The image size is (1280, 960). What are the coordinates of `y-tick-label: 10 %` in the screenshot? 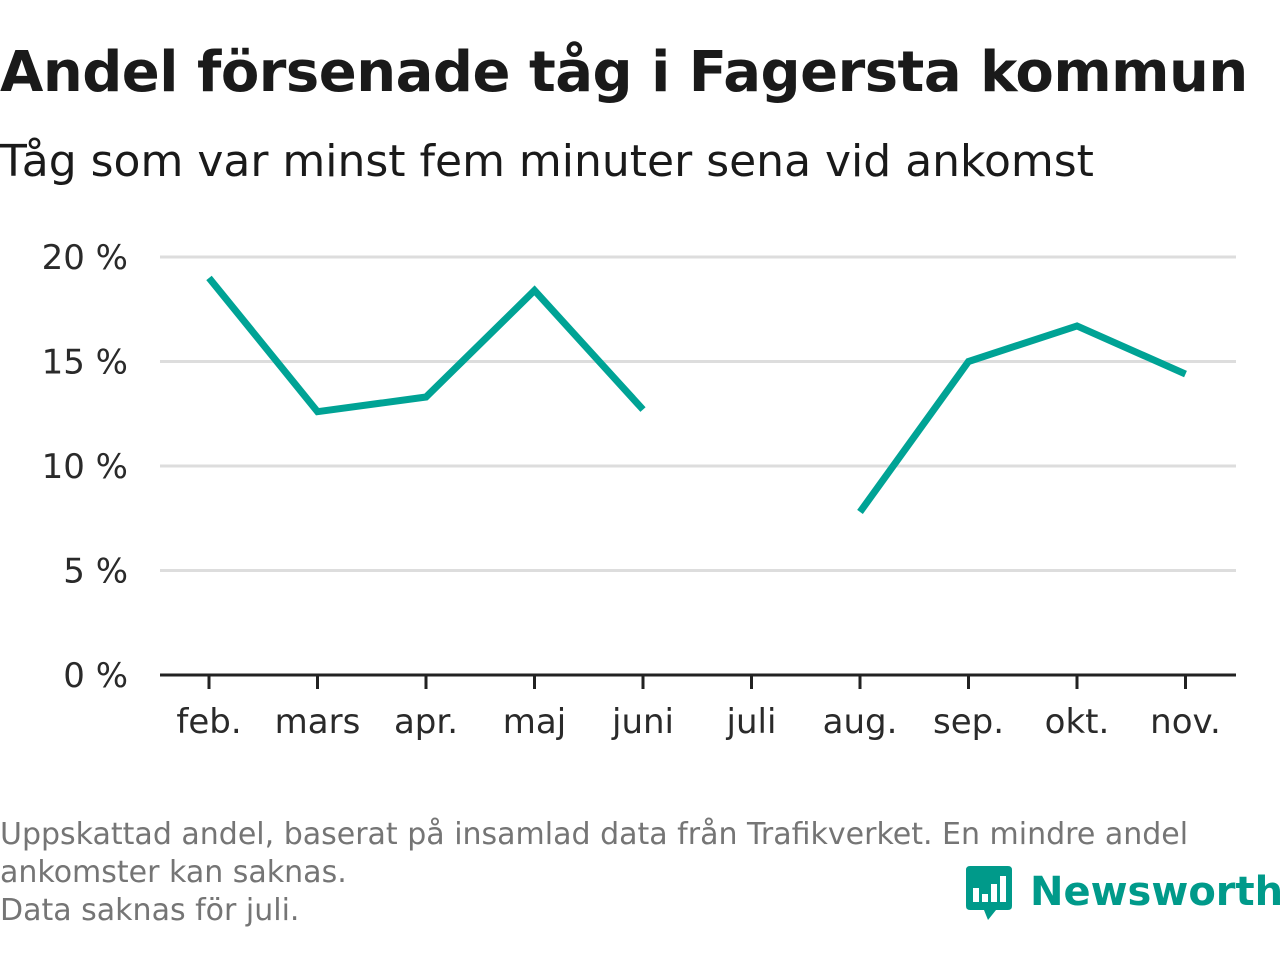 It's located at (85, 467).